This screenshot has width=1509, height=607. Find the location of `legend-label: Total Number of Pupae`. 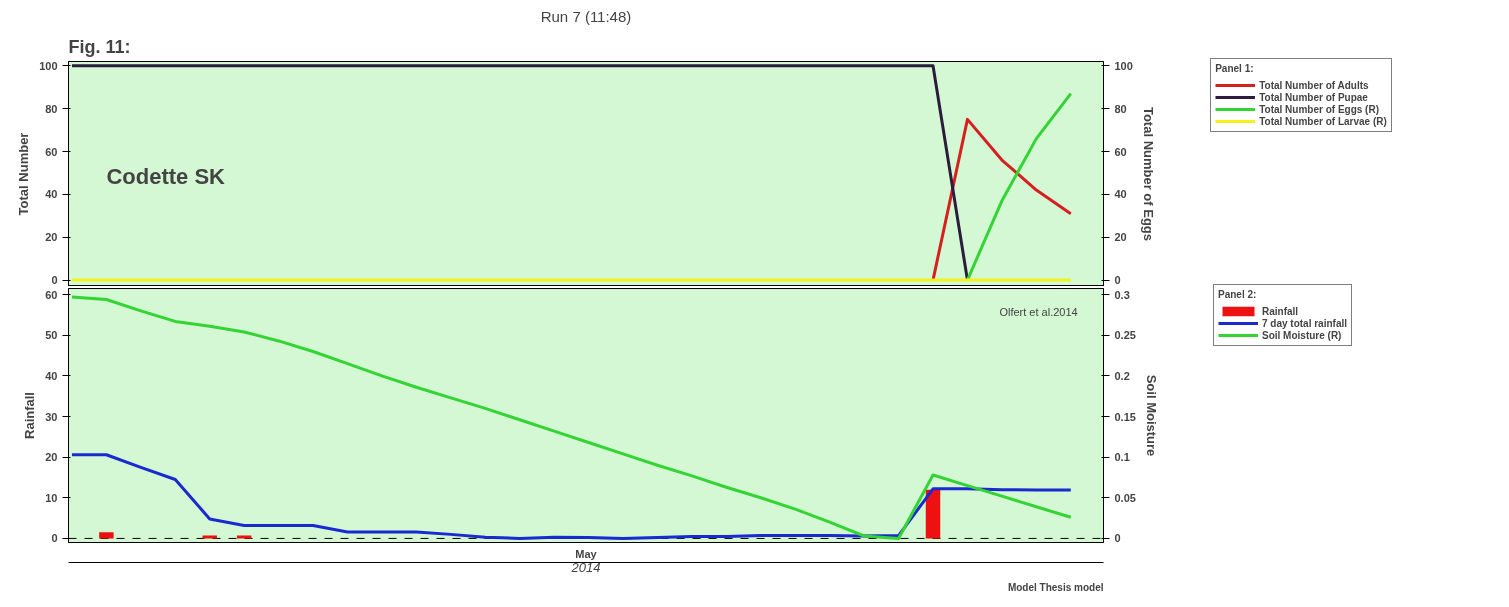

legend-label: Total Number of Pupae is located at coordinates (1313, 97).